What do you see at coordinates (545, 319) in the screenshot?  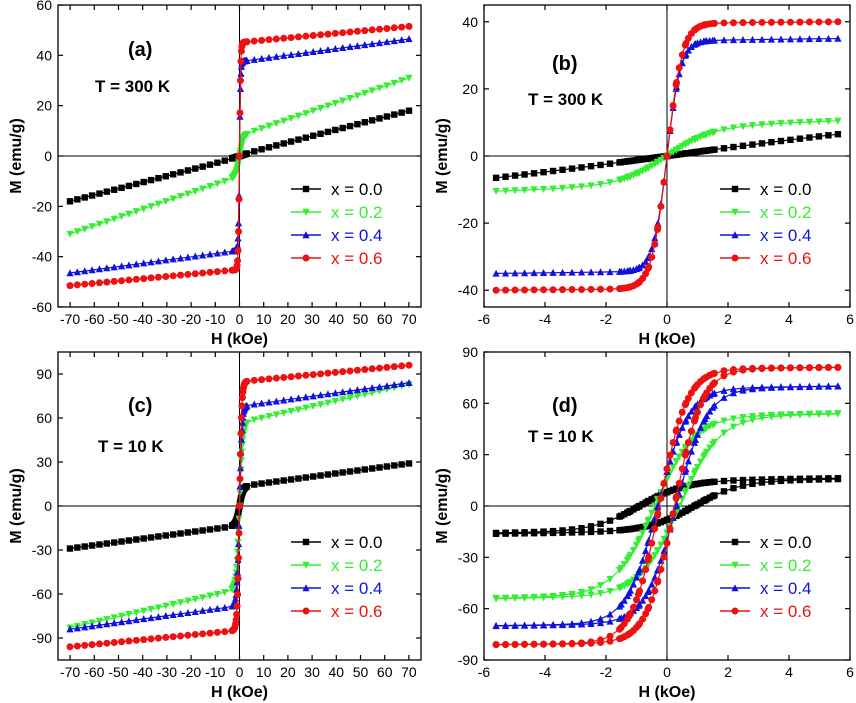 I see `x-tick-label: -4` at bounding box center [545, 319].